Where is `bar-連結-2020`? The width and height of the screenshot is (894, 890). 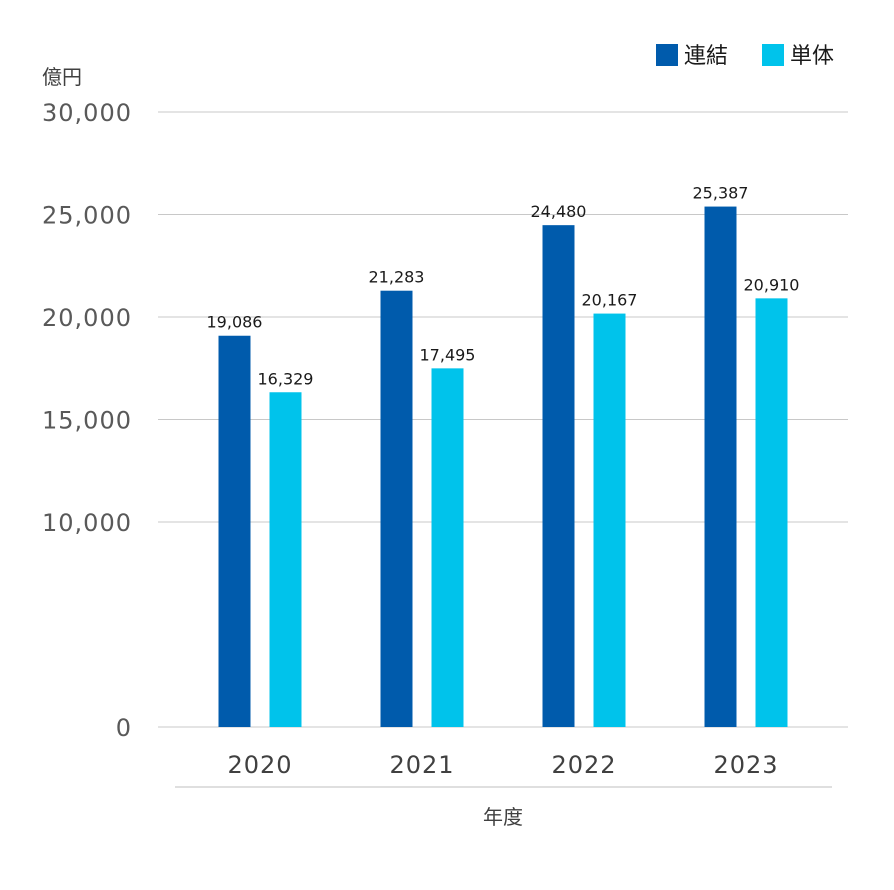
bar-連結-2020 is located at coordinates (234, 531).